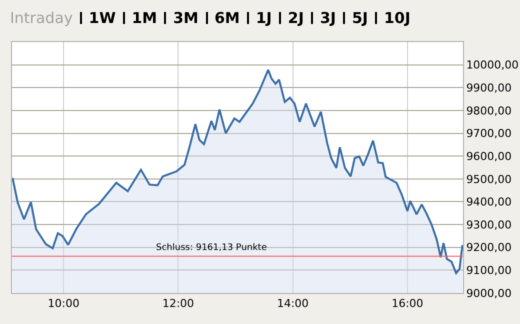 The height and width of the screenshot is (324, 520). I want to click on y-tick-label: 9100,00, so click(489, 271).